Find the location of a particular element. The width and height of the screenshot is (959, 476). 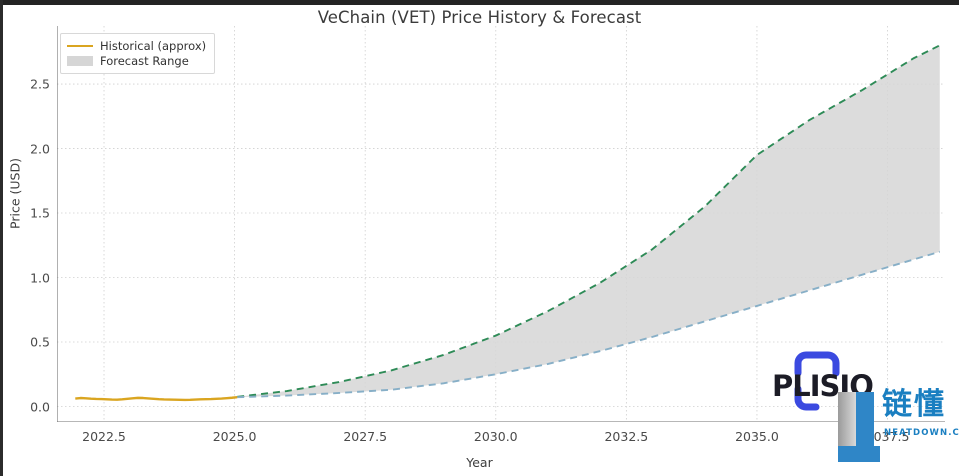

legend-item-forecast-range: Forecast Range is located at coordinates (136, 60).